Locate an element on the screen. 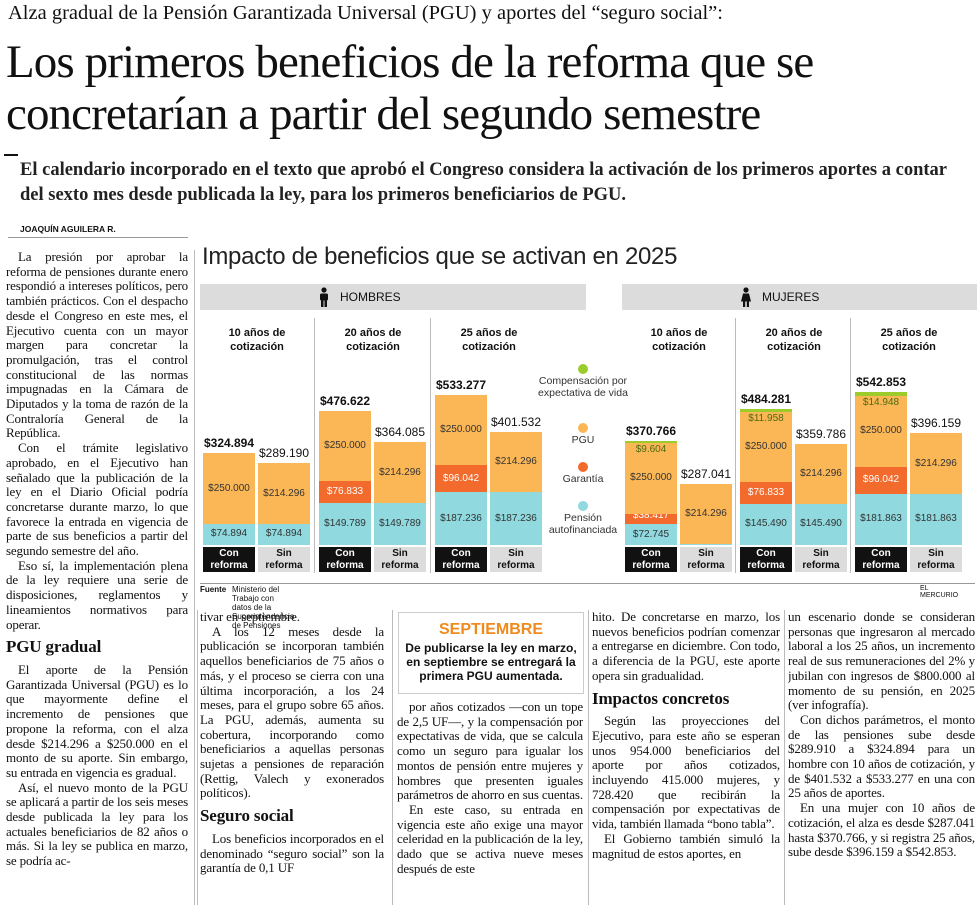 This screenshot has height=910, width=977. segment-label: $74.894 is located at coordinates (229, 534).